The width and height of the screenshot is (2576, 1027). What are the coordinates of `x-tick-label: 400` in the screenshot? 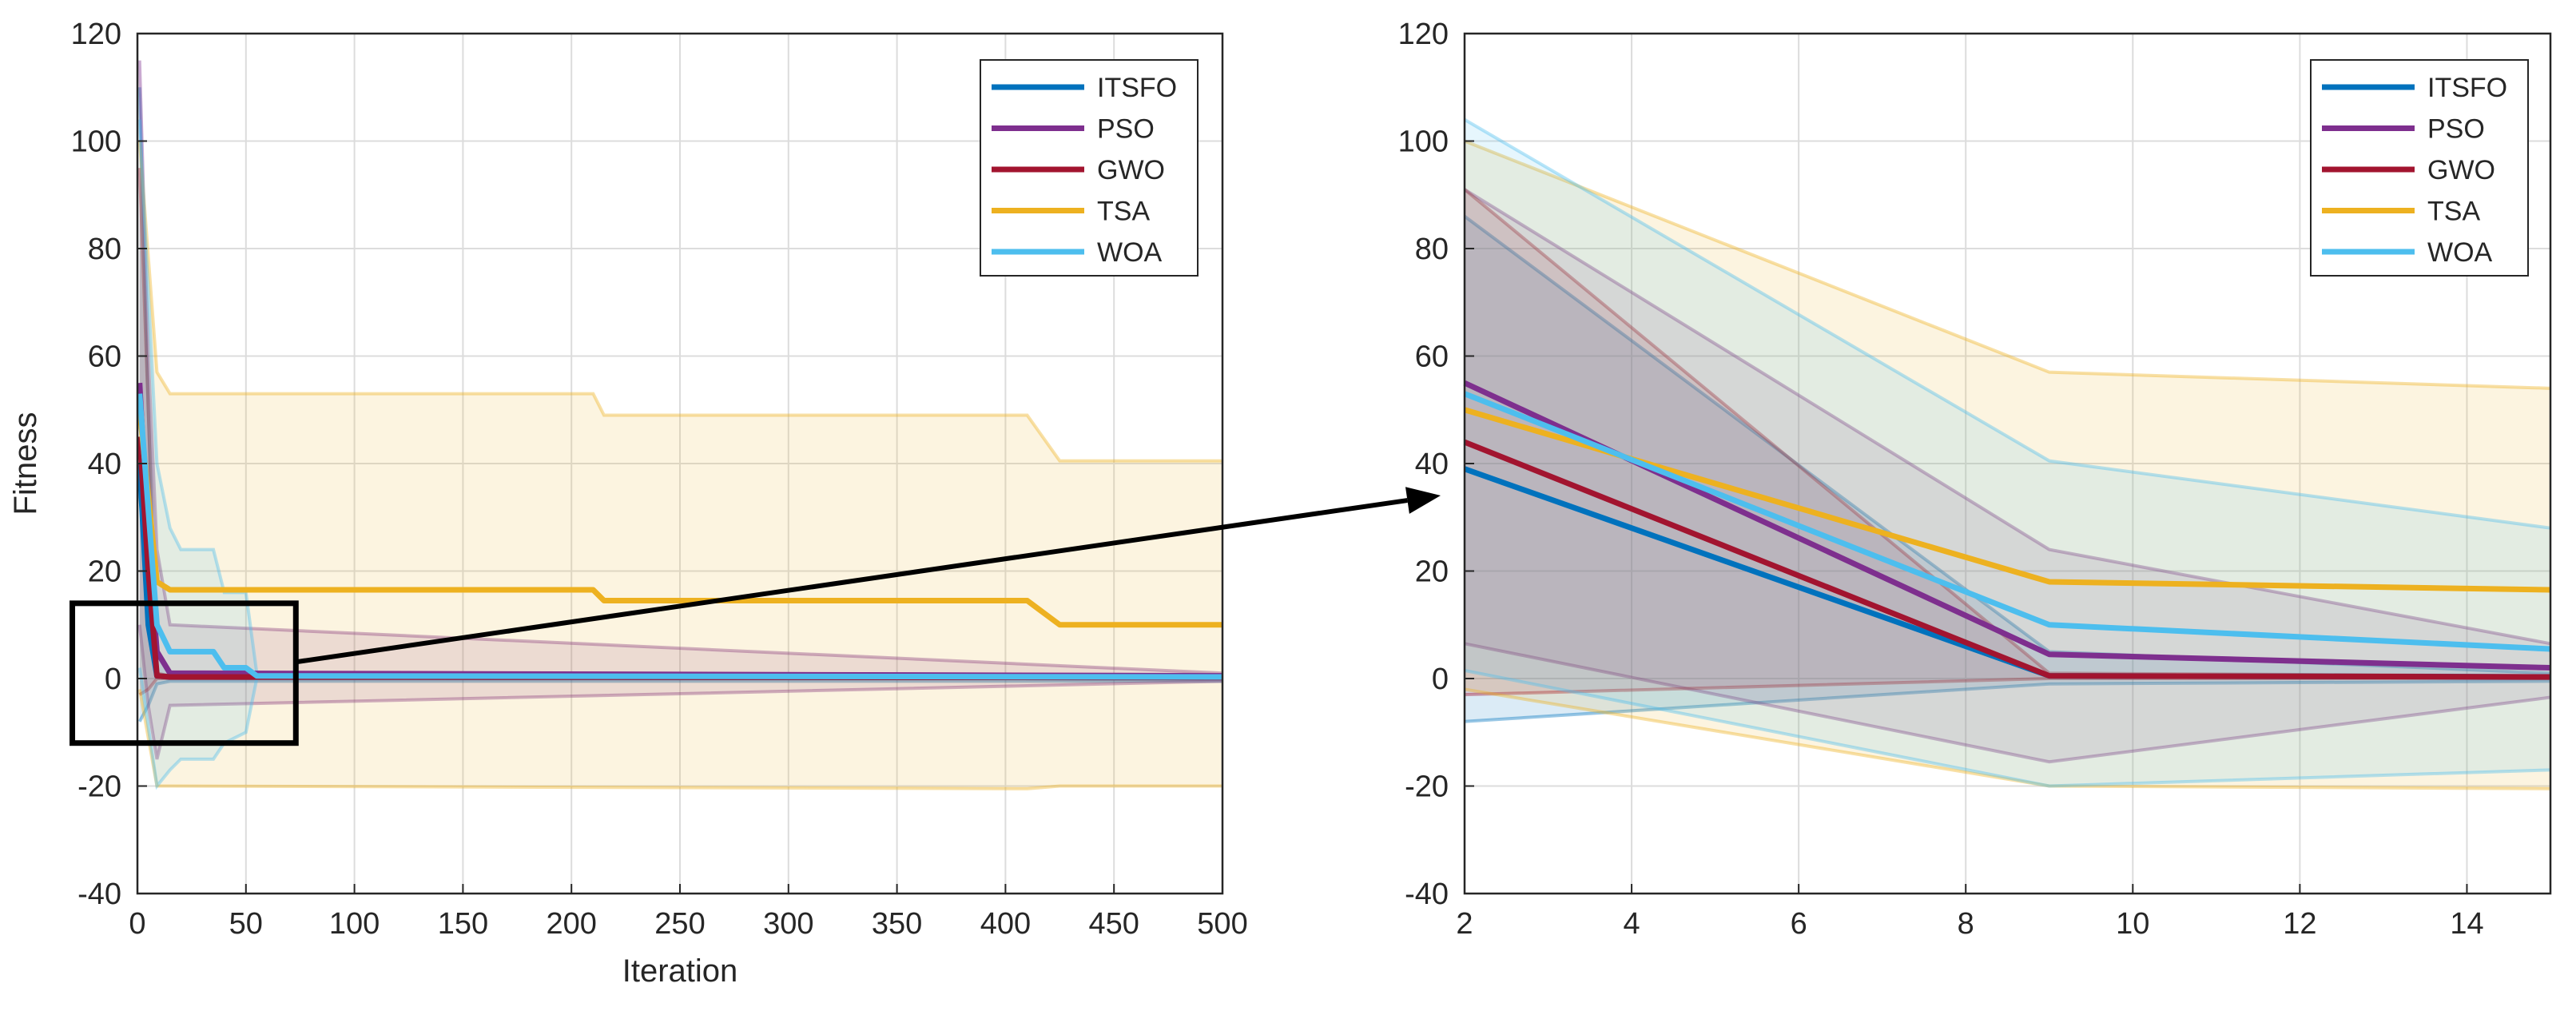 It's located at (1005, 924).